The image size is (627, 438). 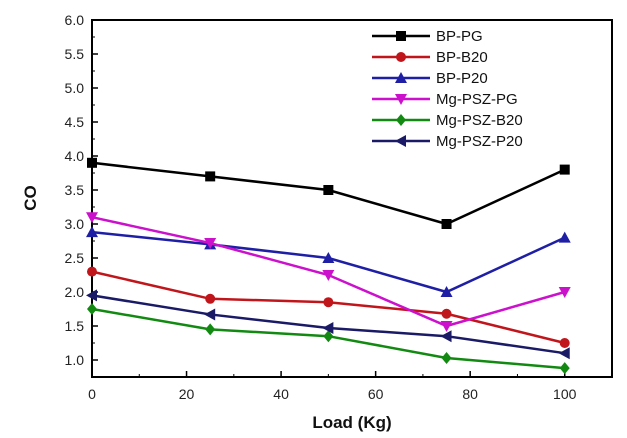 I want to click on legend-item: BP-B20, so click(x=430, y=57).